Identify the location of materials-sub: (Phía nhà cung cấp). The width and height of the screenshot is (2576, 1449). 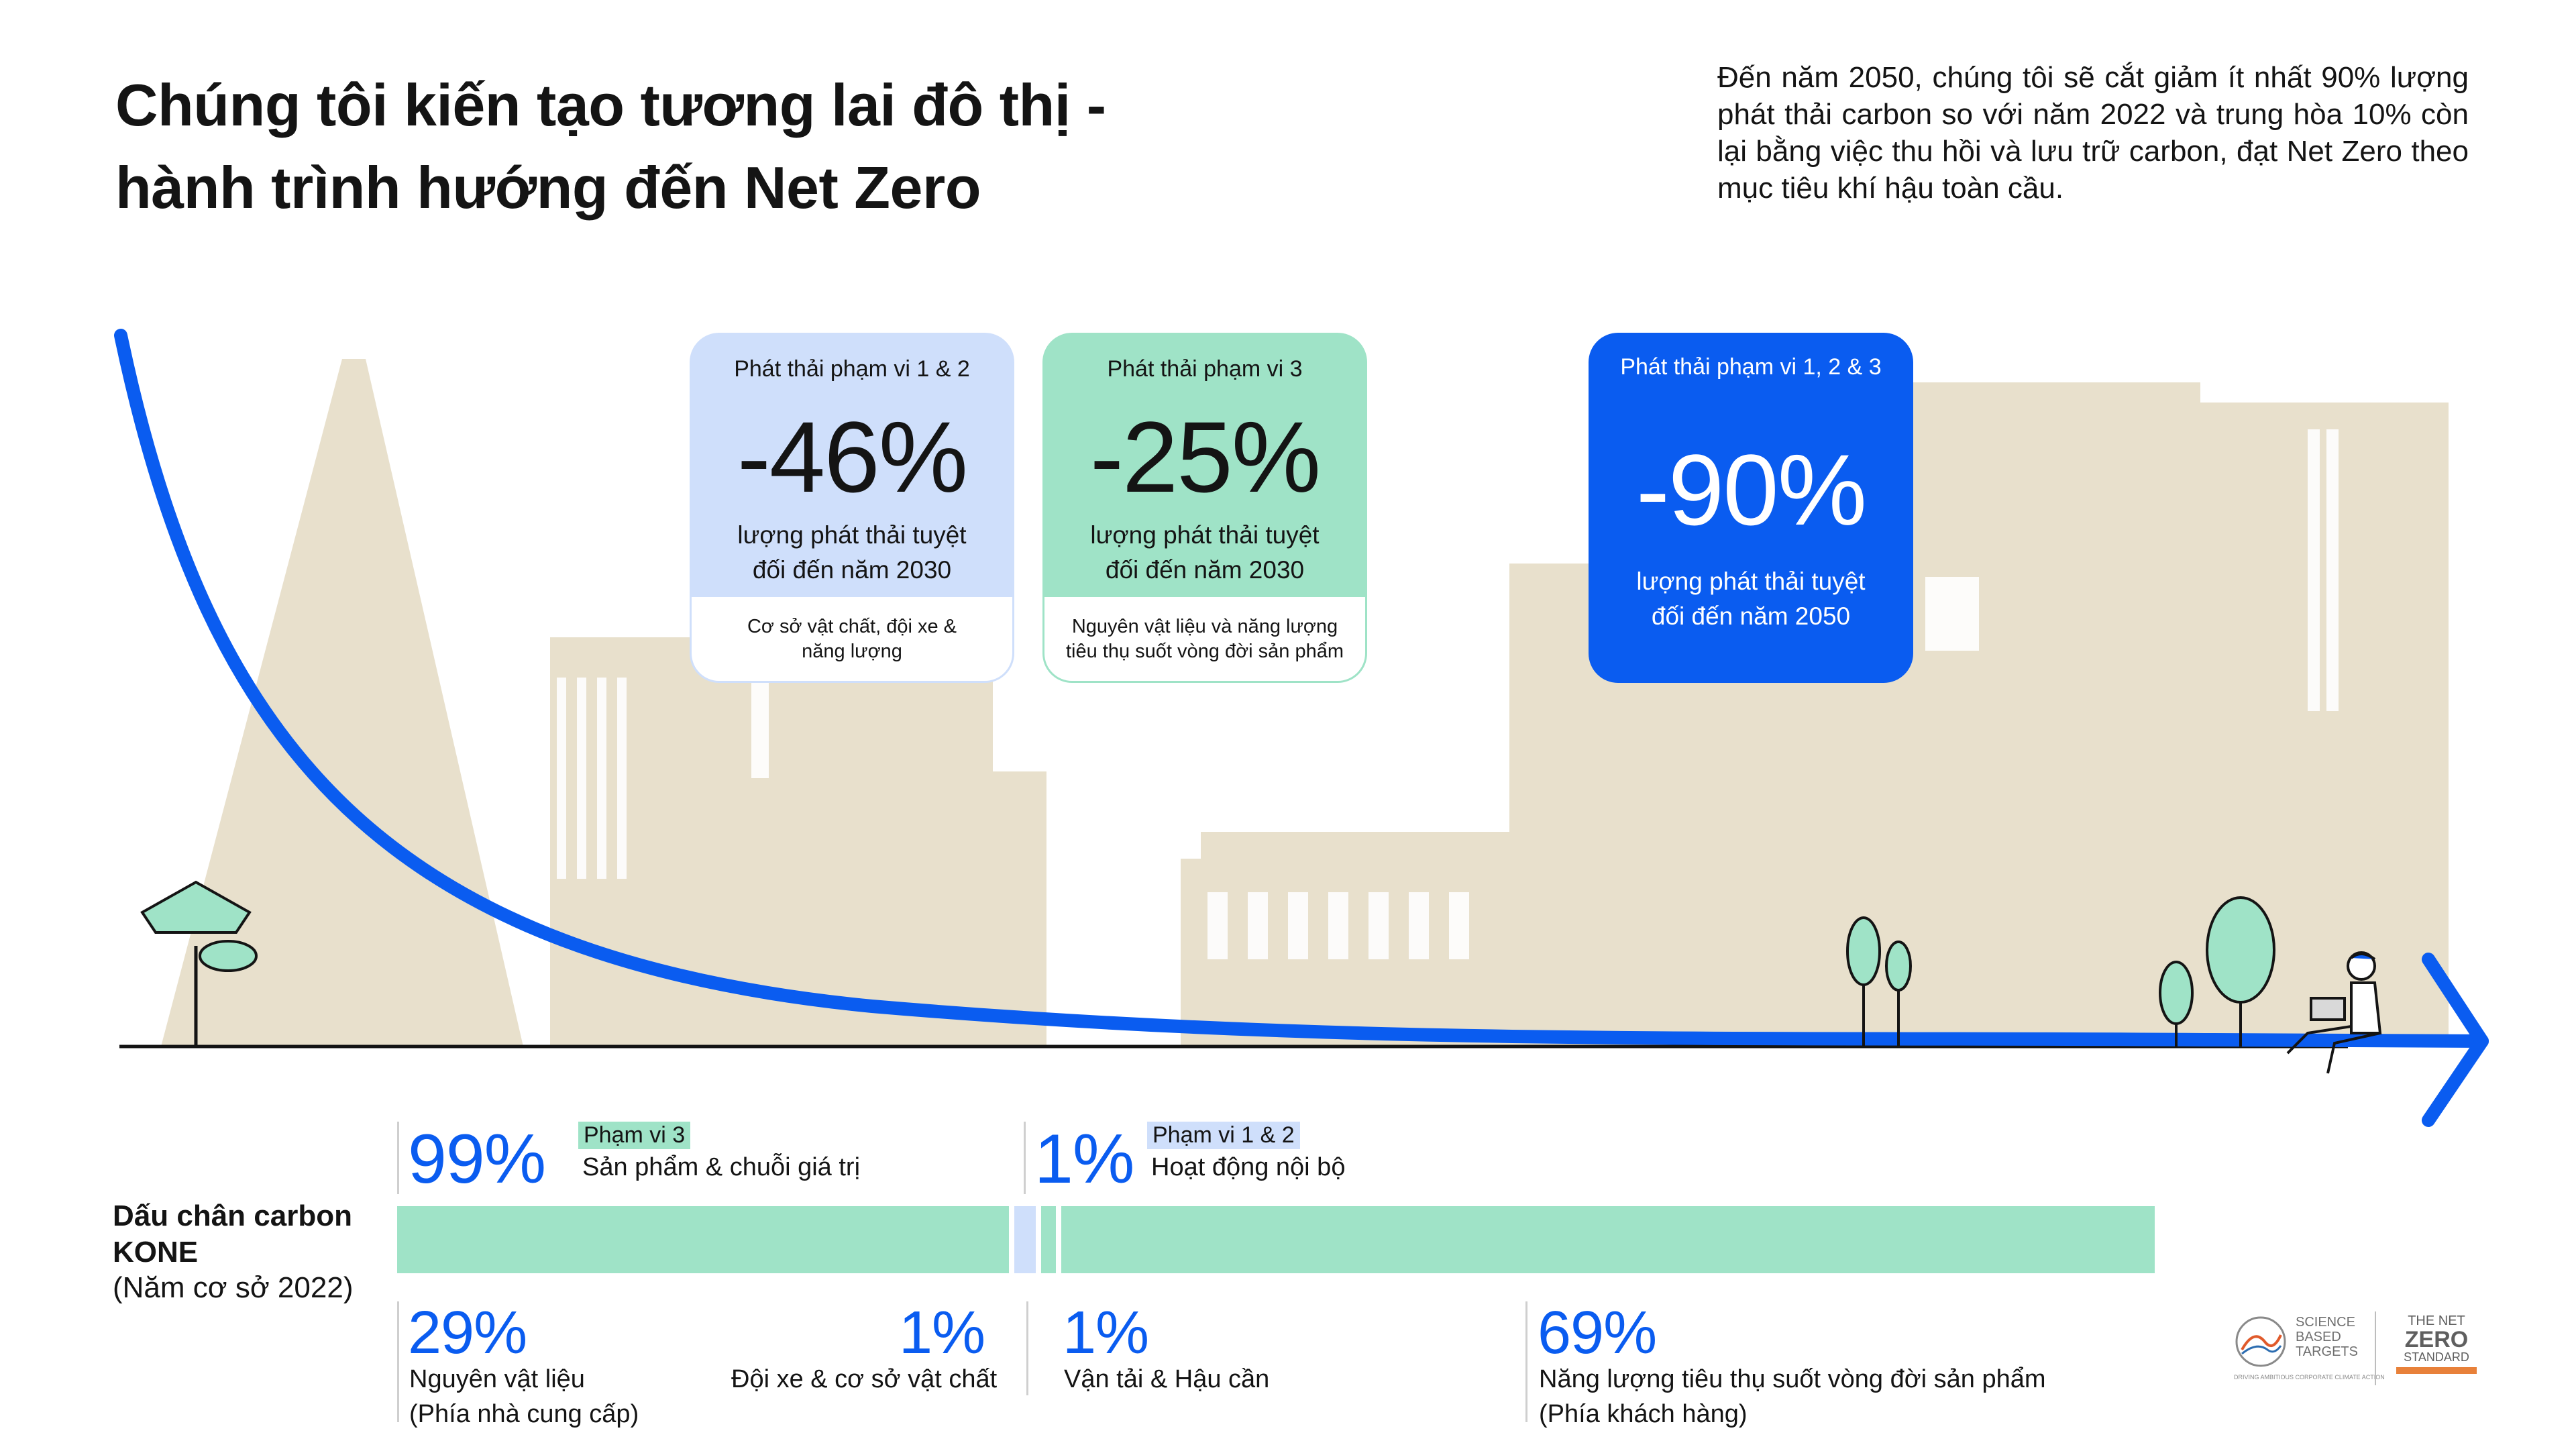
(524, 1414).